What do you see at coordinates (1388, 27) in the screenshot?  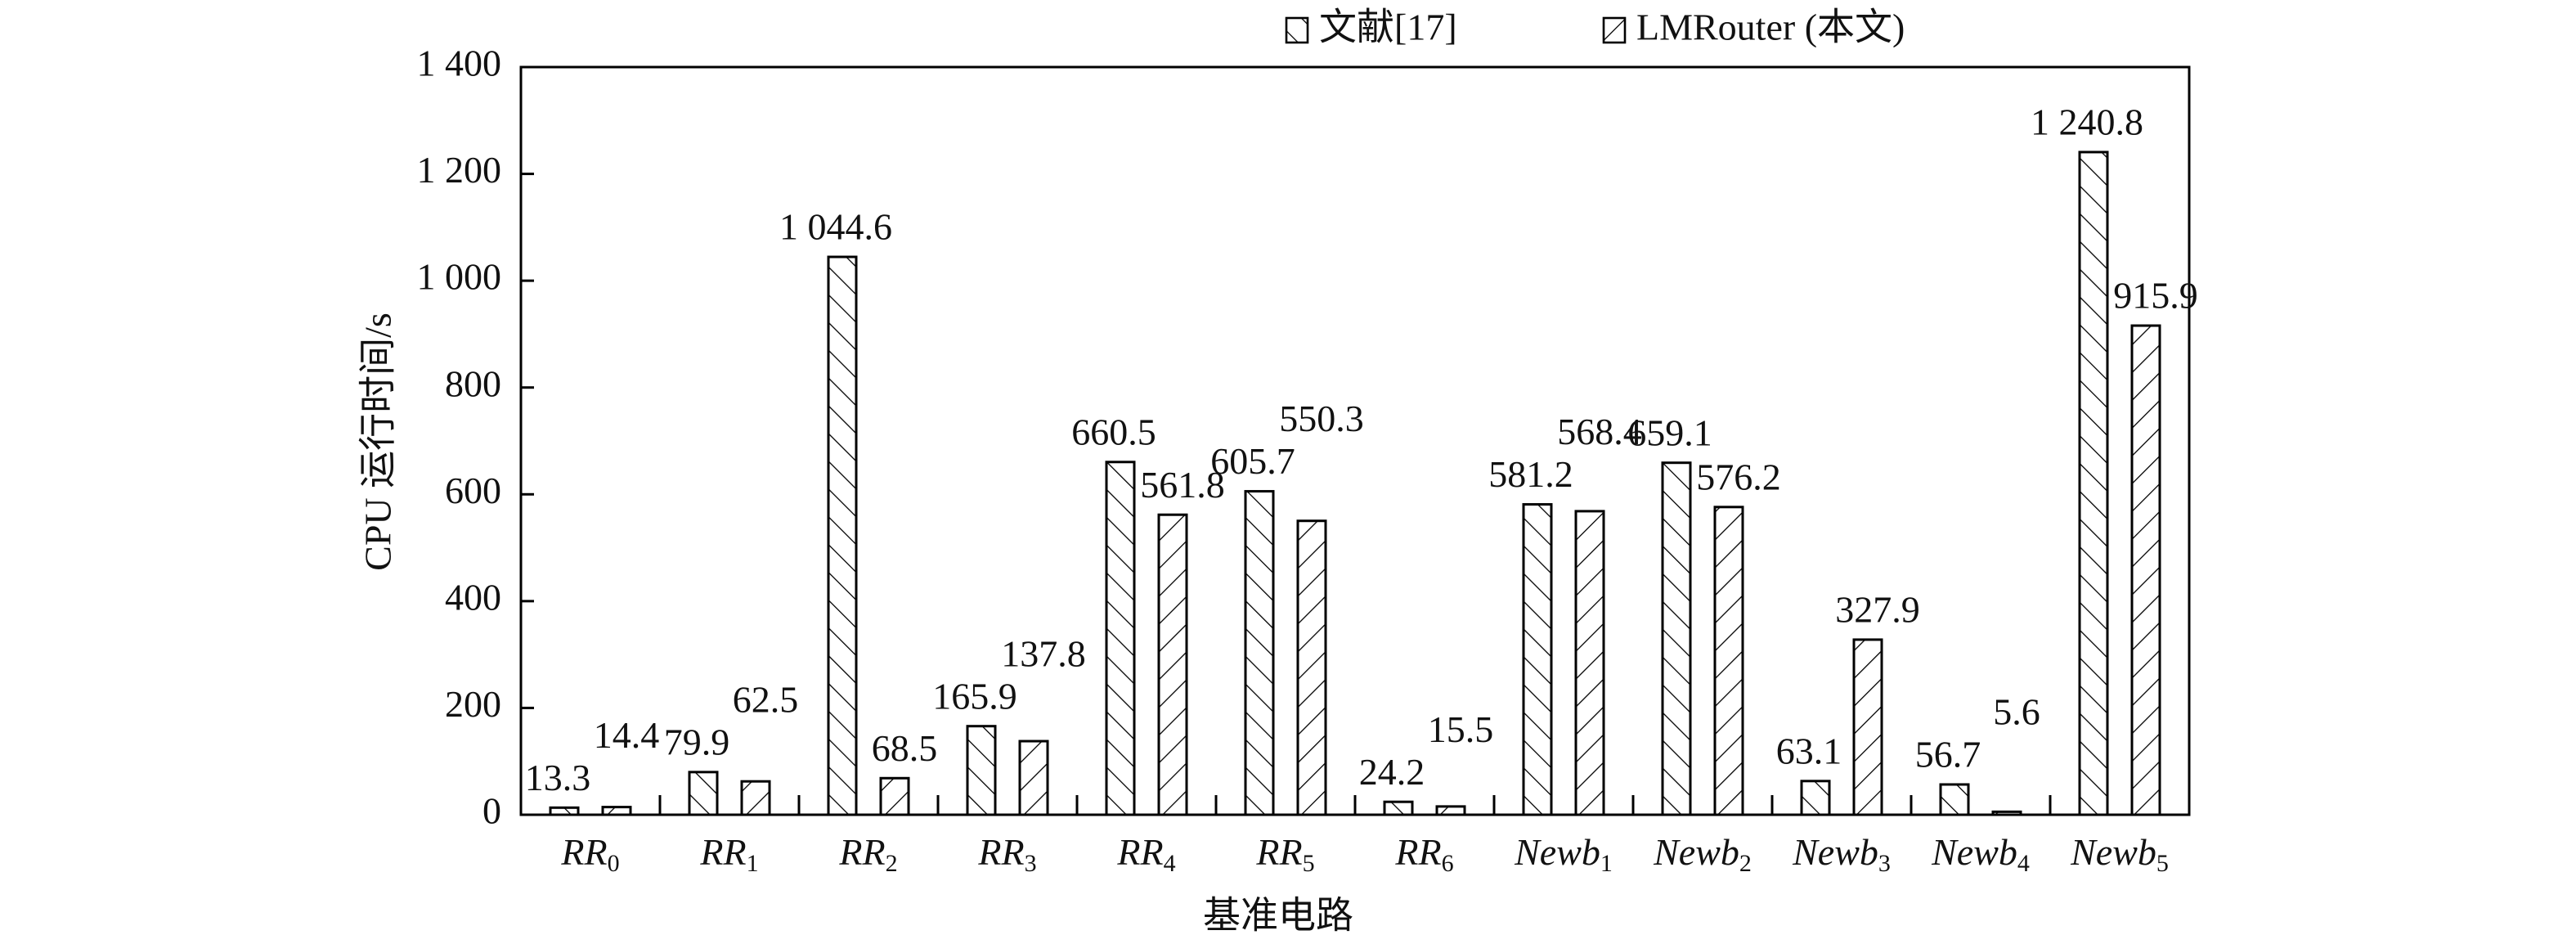 I see `legend-label: 文献[17]` at bounding box center [1388, 27].